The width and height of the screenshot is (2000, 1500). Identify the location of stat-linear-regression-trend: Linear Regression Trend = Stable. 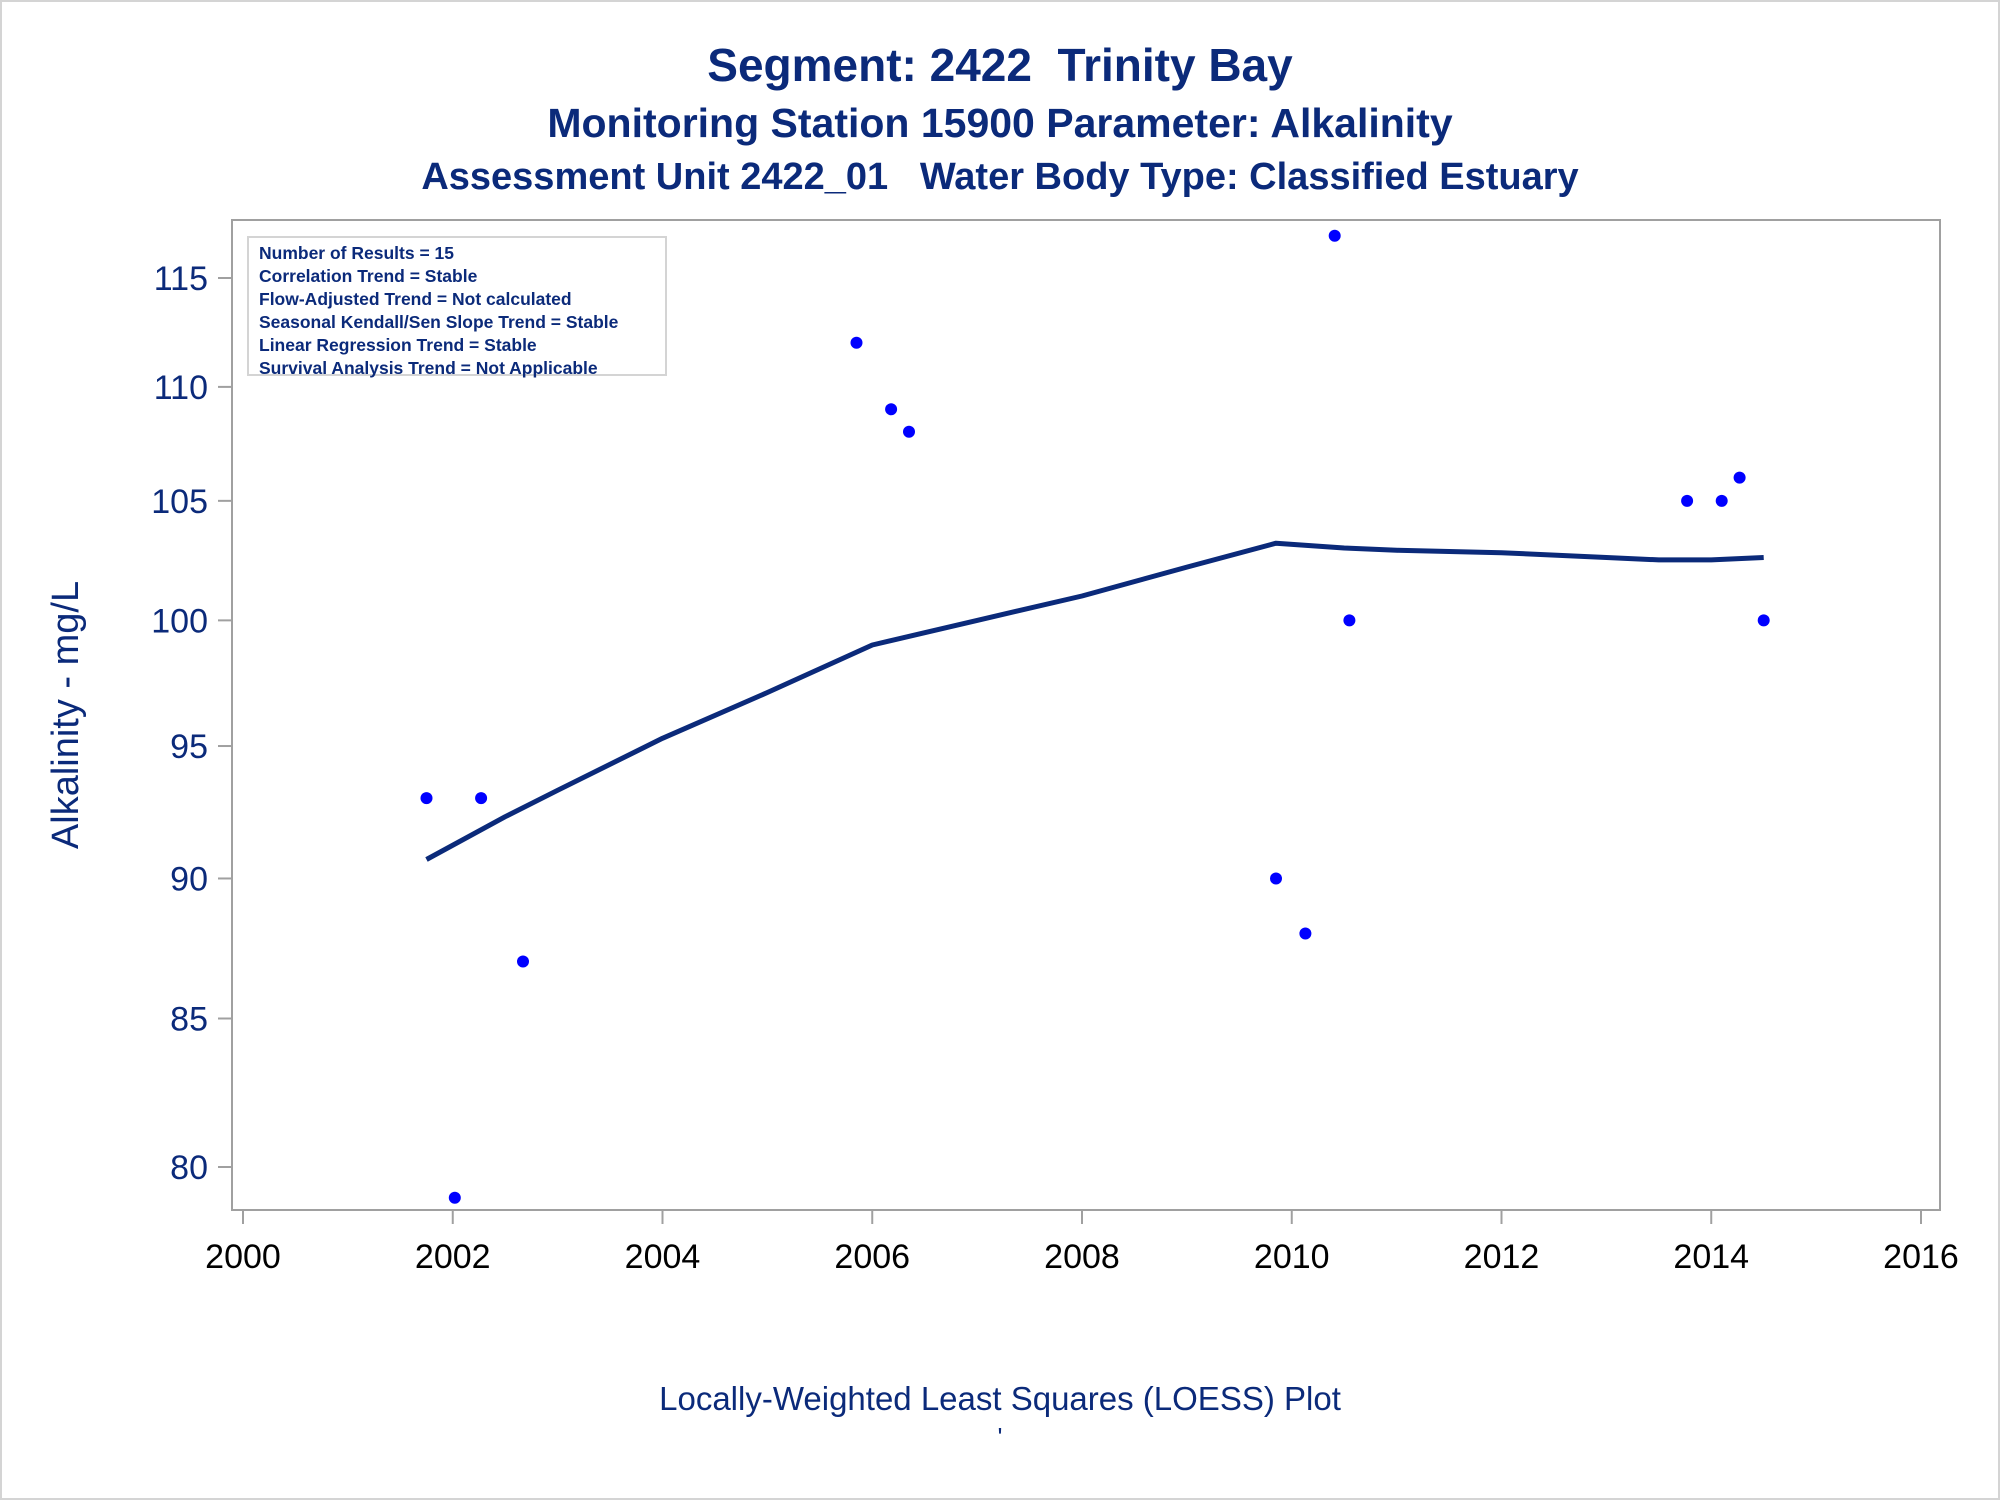
(398, 345).